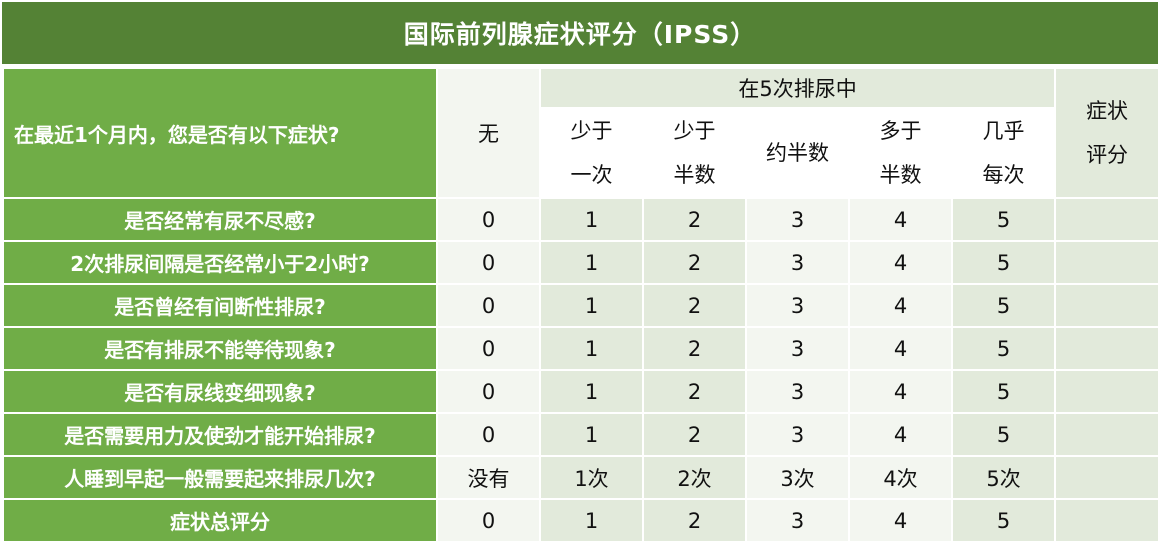  What do you see at coordinates (1107, 133) in the screenshot?
I see `score-column-header: 症状 评分` at bounding box center [1107, 133].